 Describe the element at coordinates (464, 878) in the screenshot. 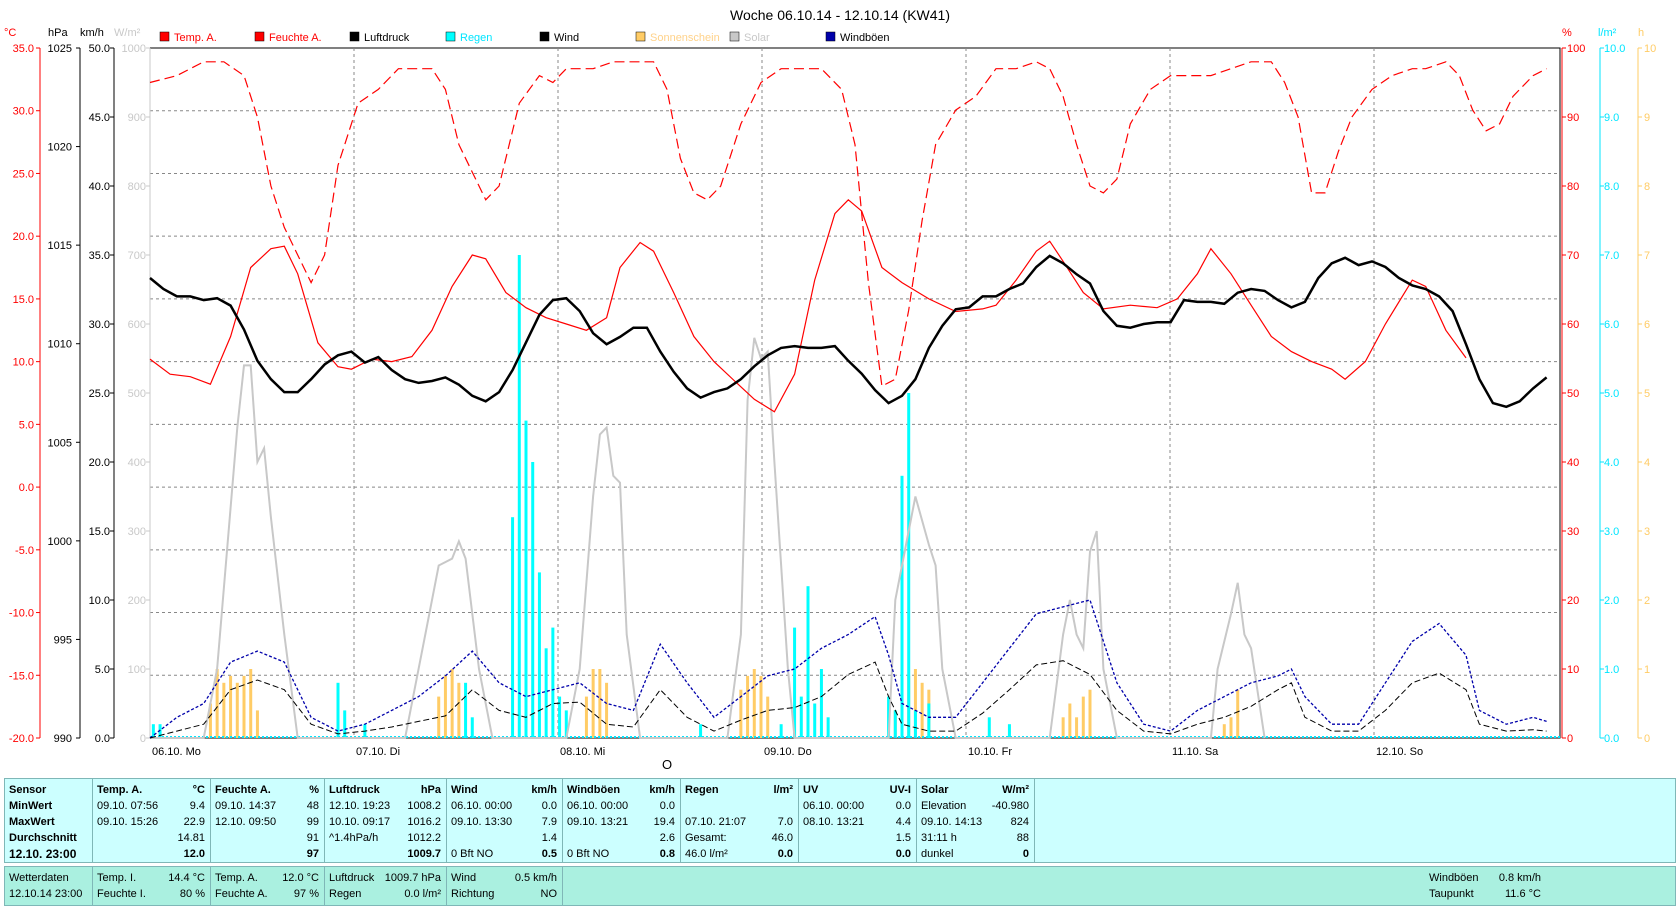

I see `current-wind-label: Wind` at that location.